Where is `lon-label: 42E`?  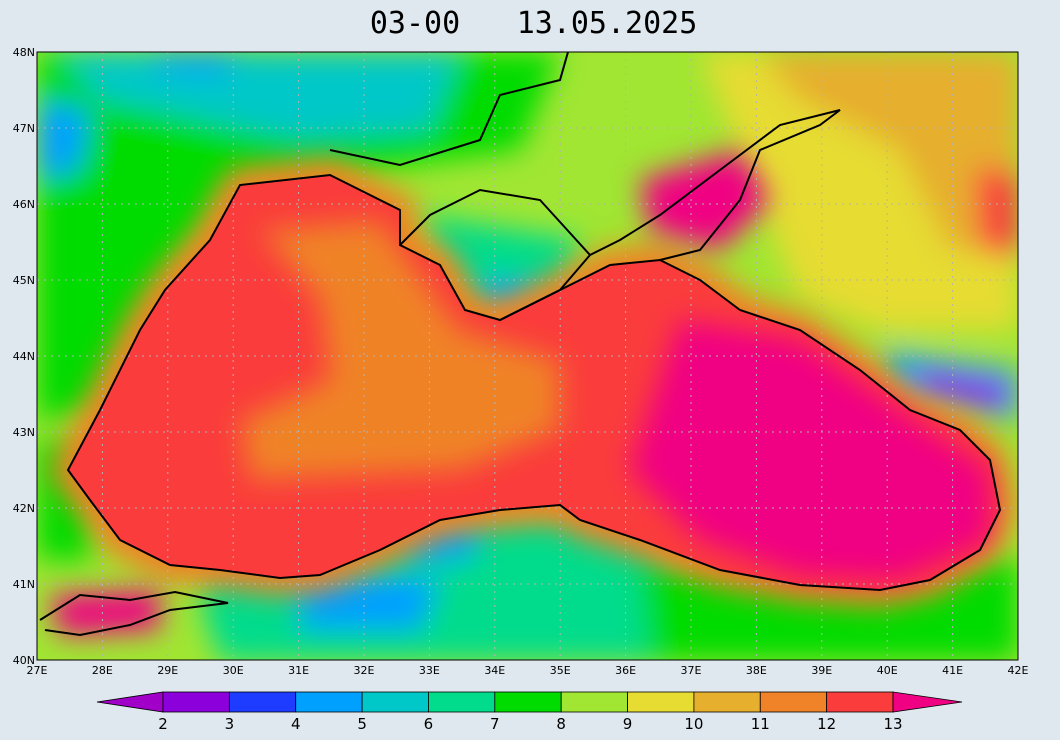
lon-label: 42E is located at coordinates (1018, 670).